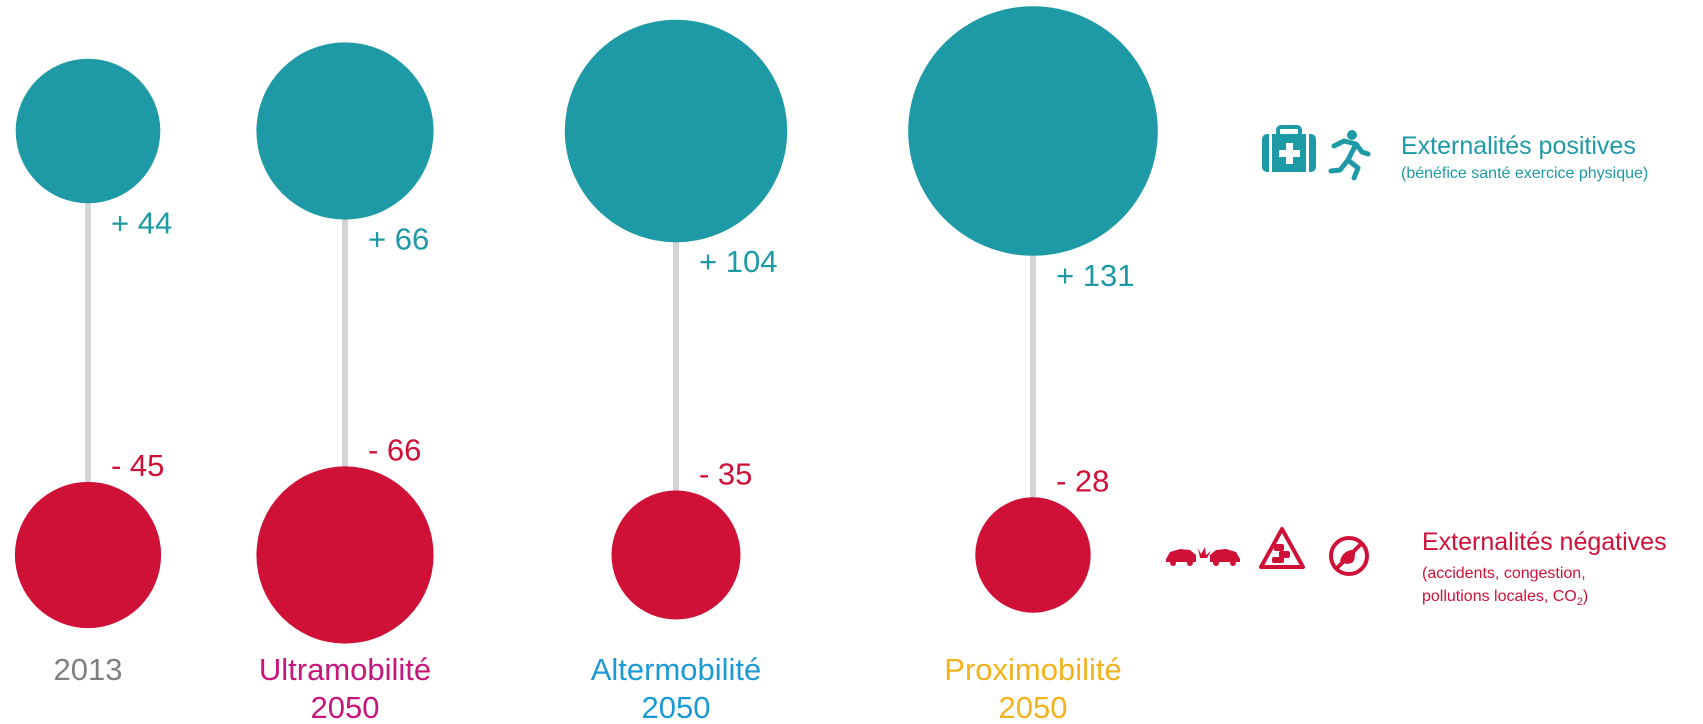 The height and width of the screenshot is (724, 1703). What do you see at coordinates (1504, 573) in the screenshot?
I see `legend-negative-subtitle-line1: (accidents, congestion,` at bounding box center [1504, 573].